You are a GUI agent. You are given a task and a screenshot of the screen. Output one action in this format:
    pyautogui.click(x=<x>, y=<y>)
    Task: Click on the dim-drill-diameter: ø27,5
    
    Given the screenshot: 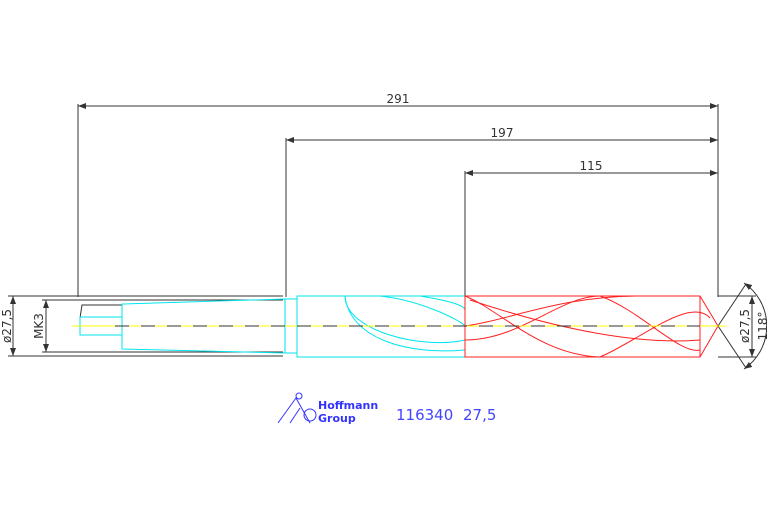 What is the action you would take?
    pyautogui.click(x=745, y=326)
    